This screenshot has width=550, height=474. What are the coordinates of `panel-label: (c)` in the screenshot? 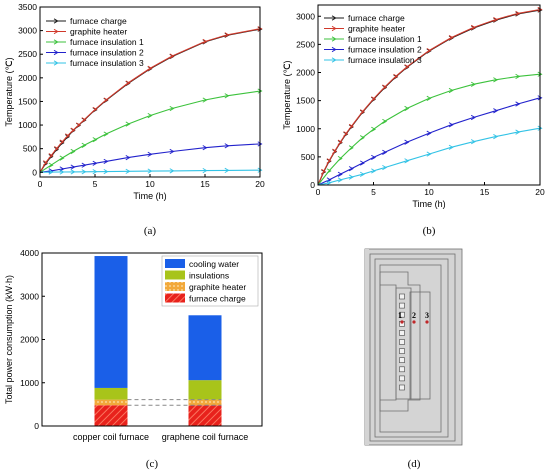 It's located at (152, 464).